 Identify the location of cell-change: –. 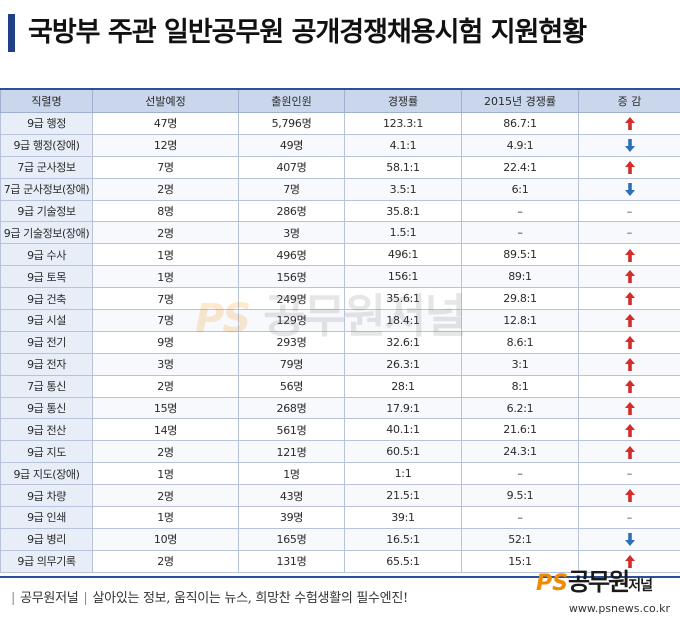
(629, 517).